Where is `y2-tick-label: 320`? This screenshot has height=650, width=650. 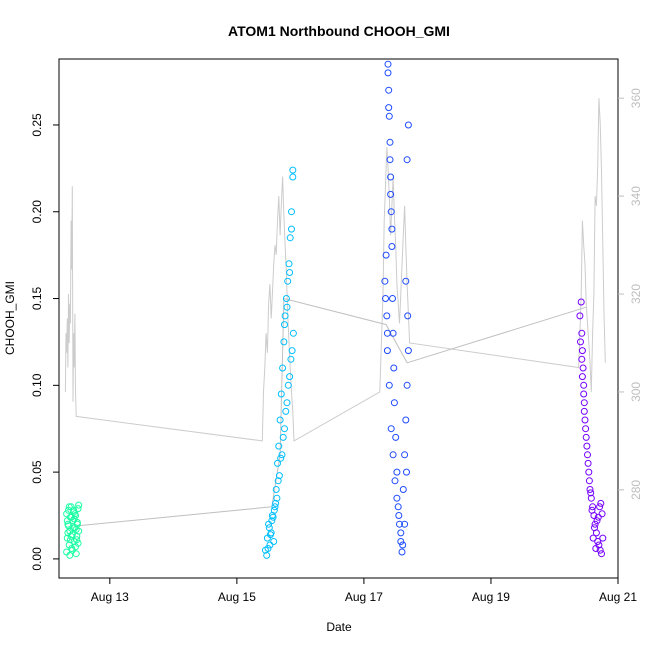
y2-tick-label: 320 is located at coordinates (636, 294).